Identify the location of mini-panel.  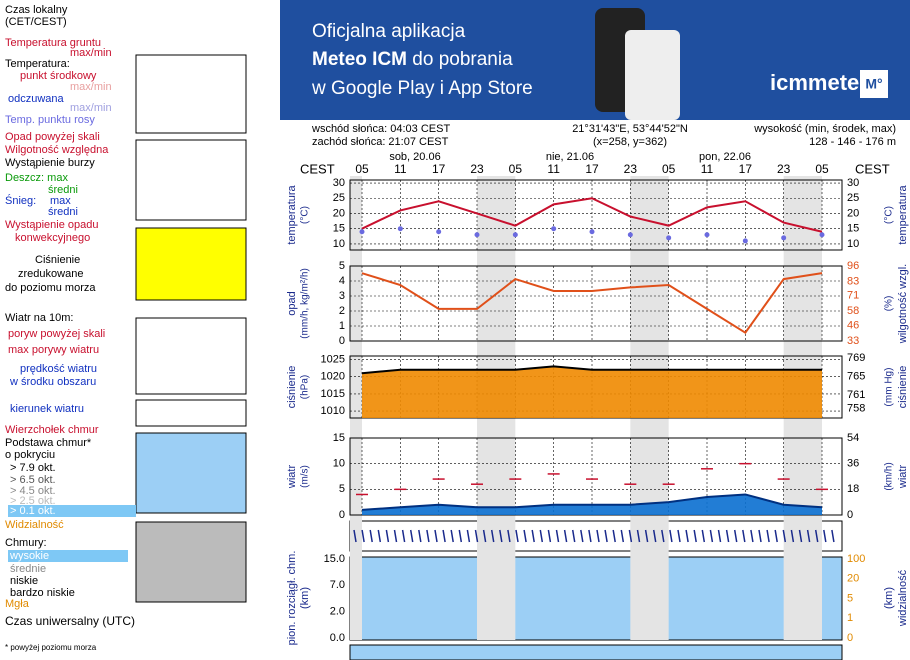
(191, 94).